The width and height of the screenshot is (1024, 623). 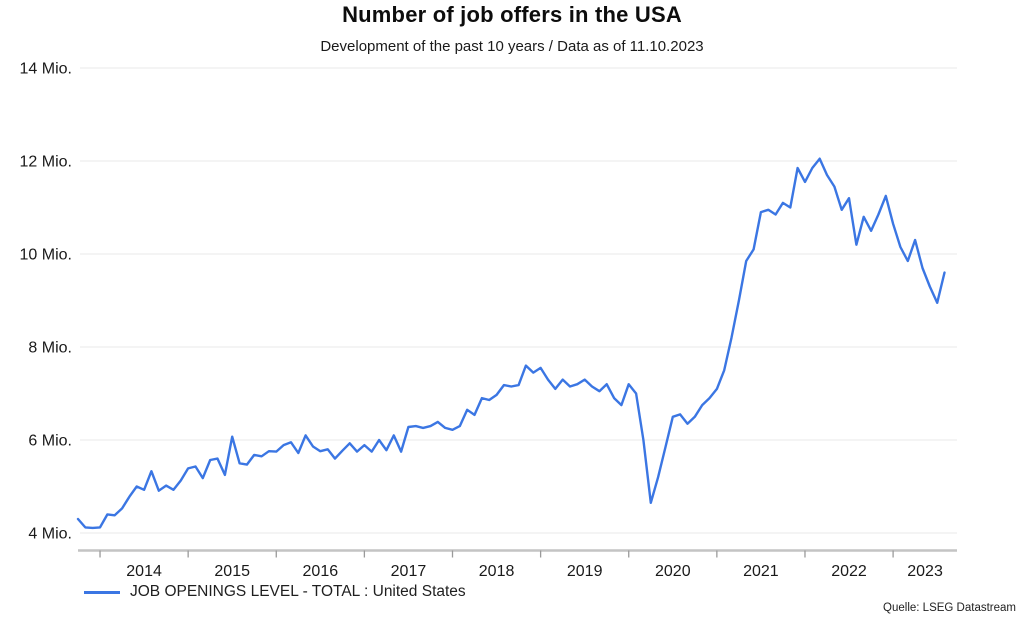 I want to click on chart-title: Number of job offers in the USA, so click(x=512, y=14).